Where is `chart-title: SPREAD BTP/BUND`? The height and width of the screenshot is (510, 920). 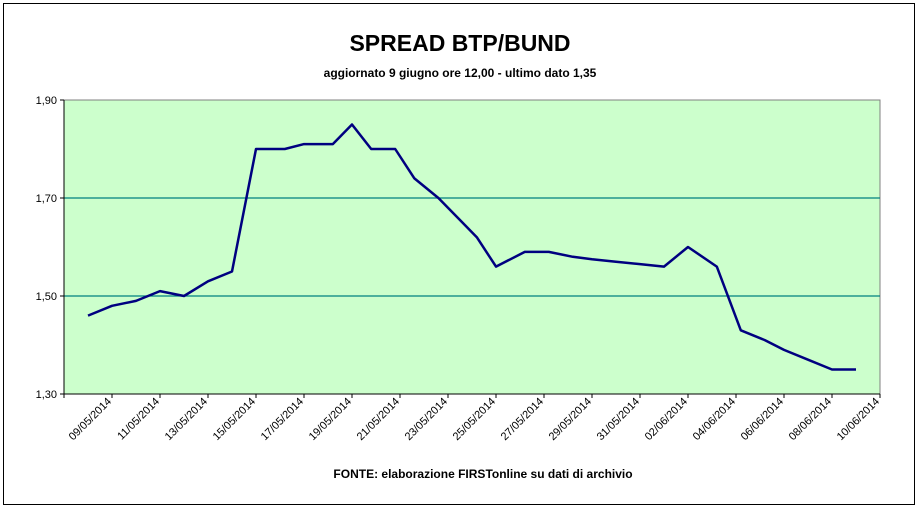 chart-title: SPREAD BTP/BUND is located at coordinates (460, 43).